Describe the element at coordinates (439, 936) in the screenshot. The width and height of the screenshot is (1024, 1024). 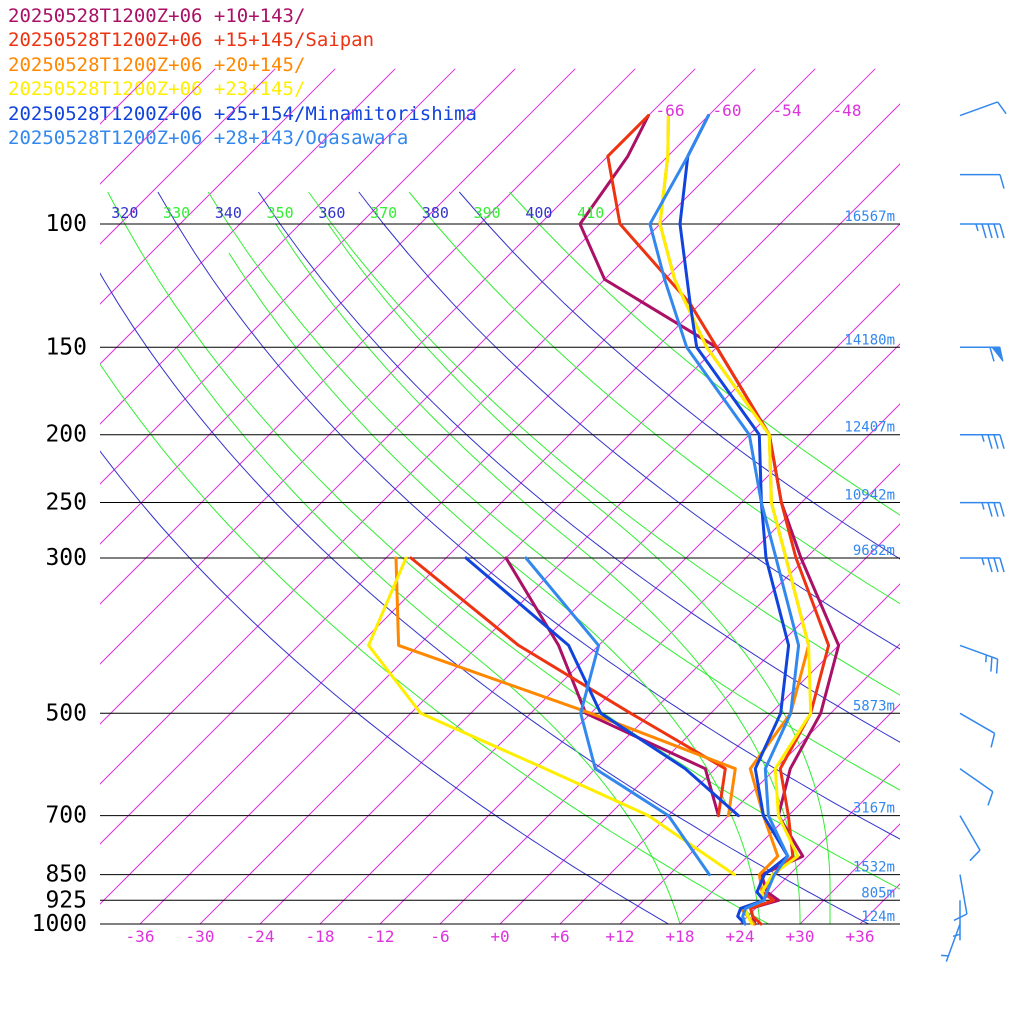
I see `temperature-tick-label: -6` at that location.